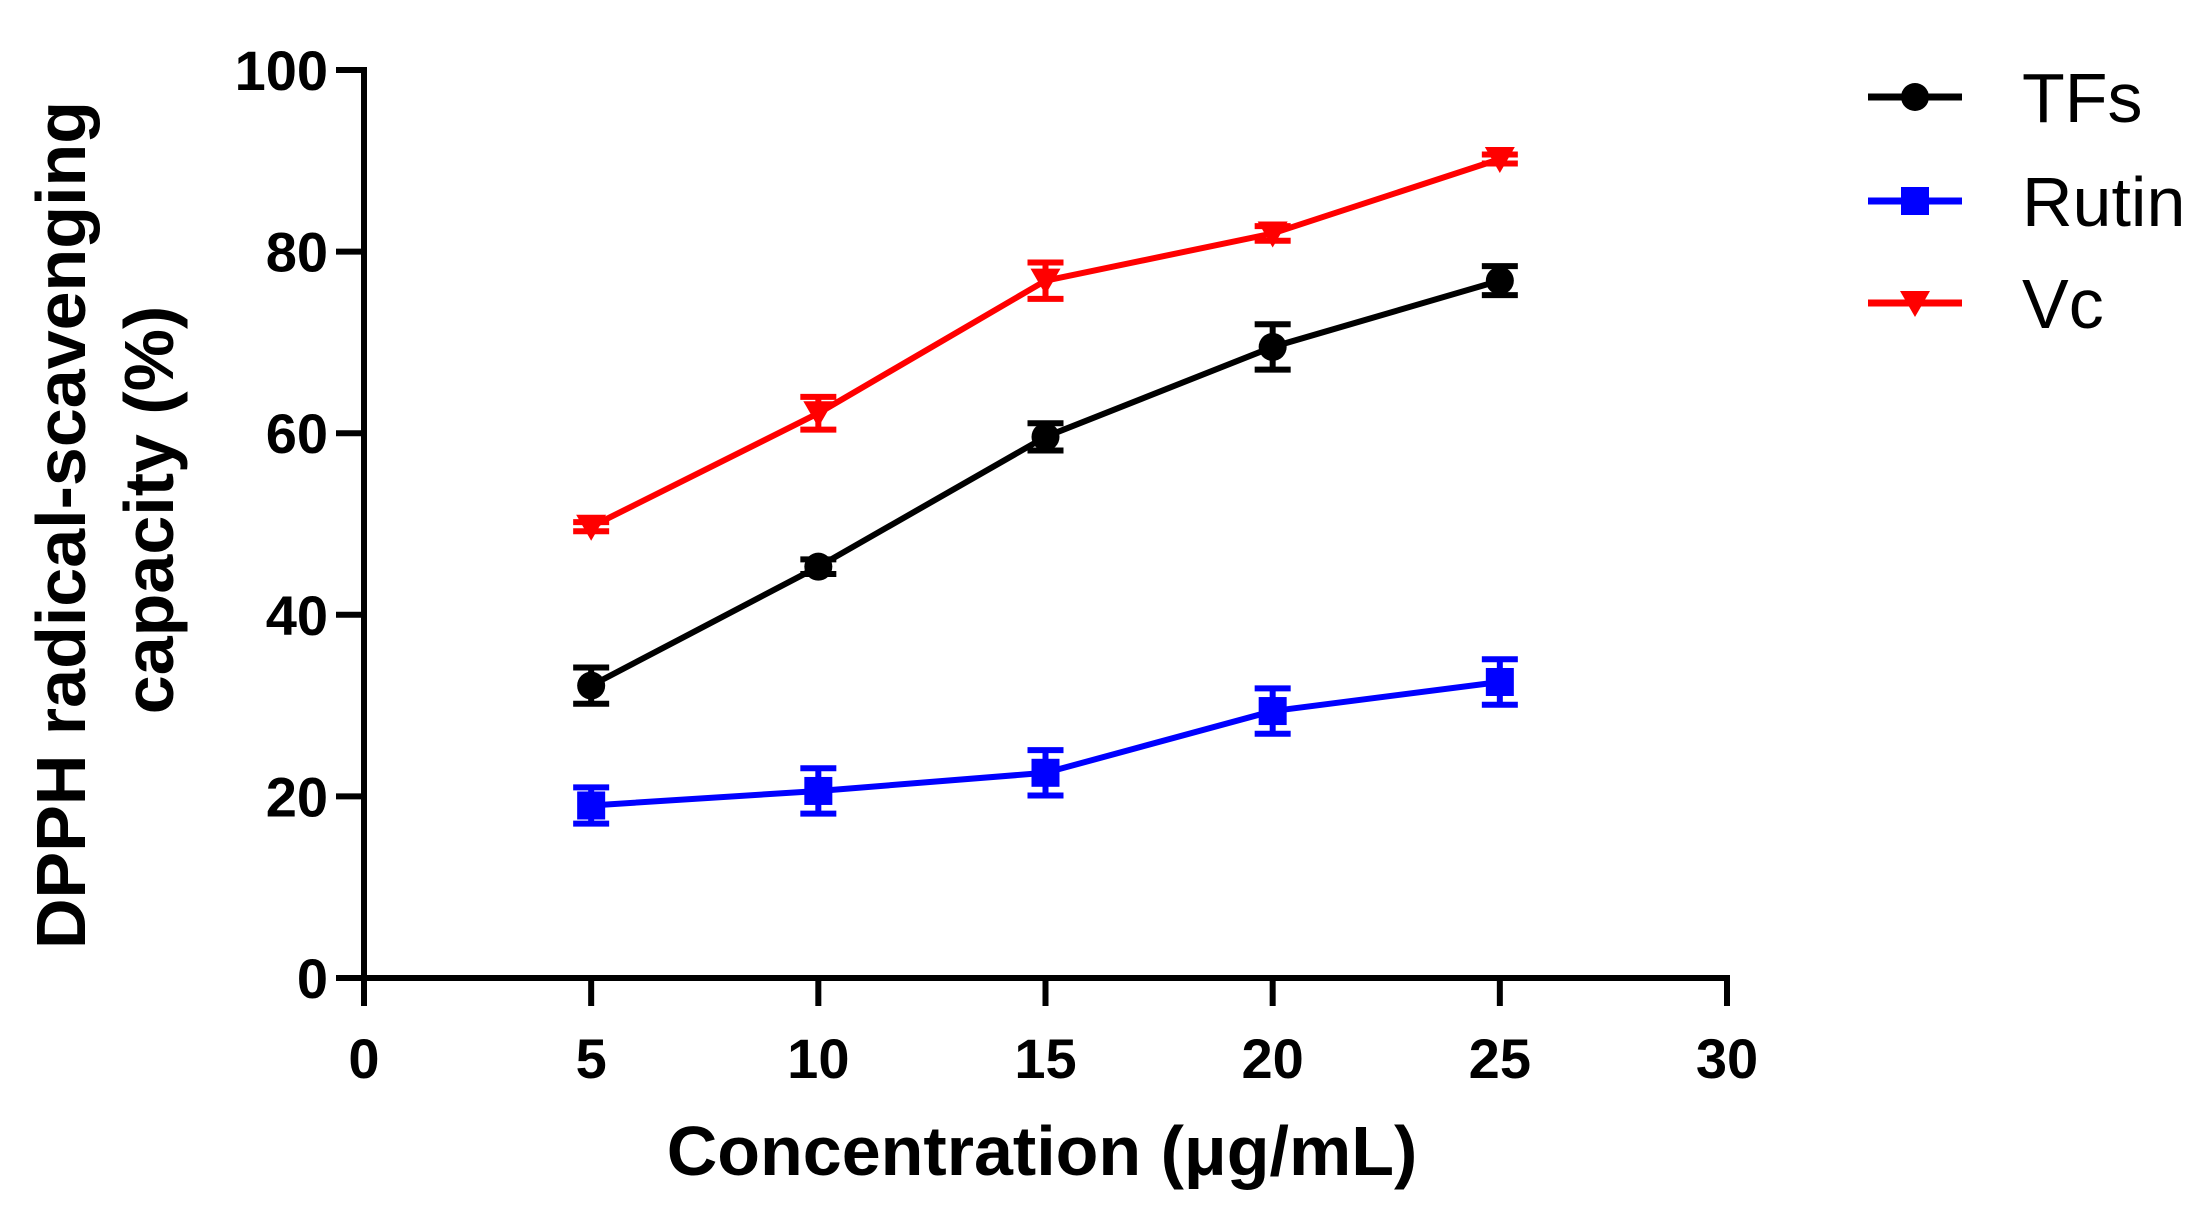  What do you see at coordinates (105, 525) in the screenshot?
I see `y-axis-title-group: DPPH radical-scavenging capacity (%)` at bounding box center [105, 525].